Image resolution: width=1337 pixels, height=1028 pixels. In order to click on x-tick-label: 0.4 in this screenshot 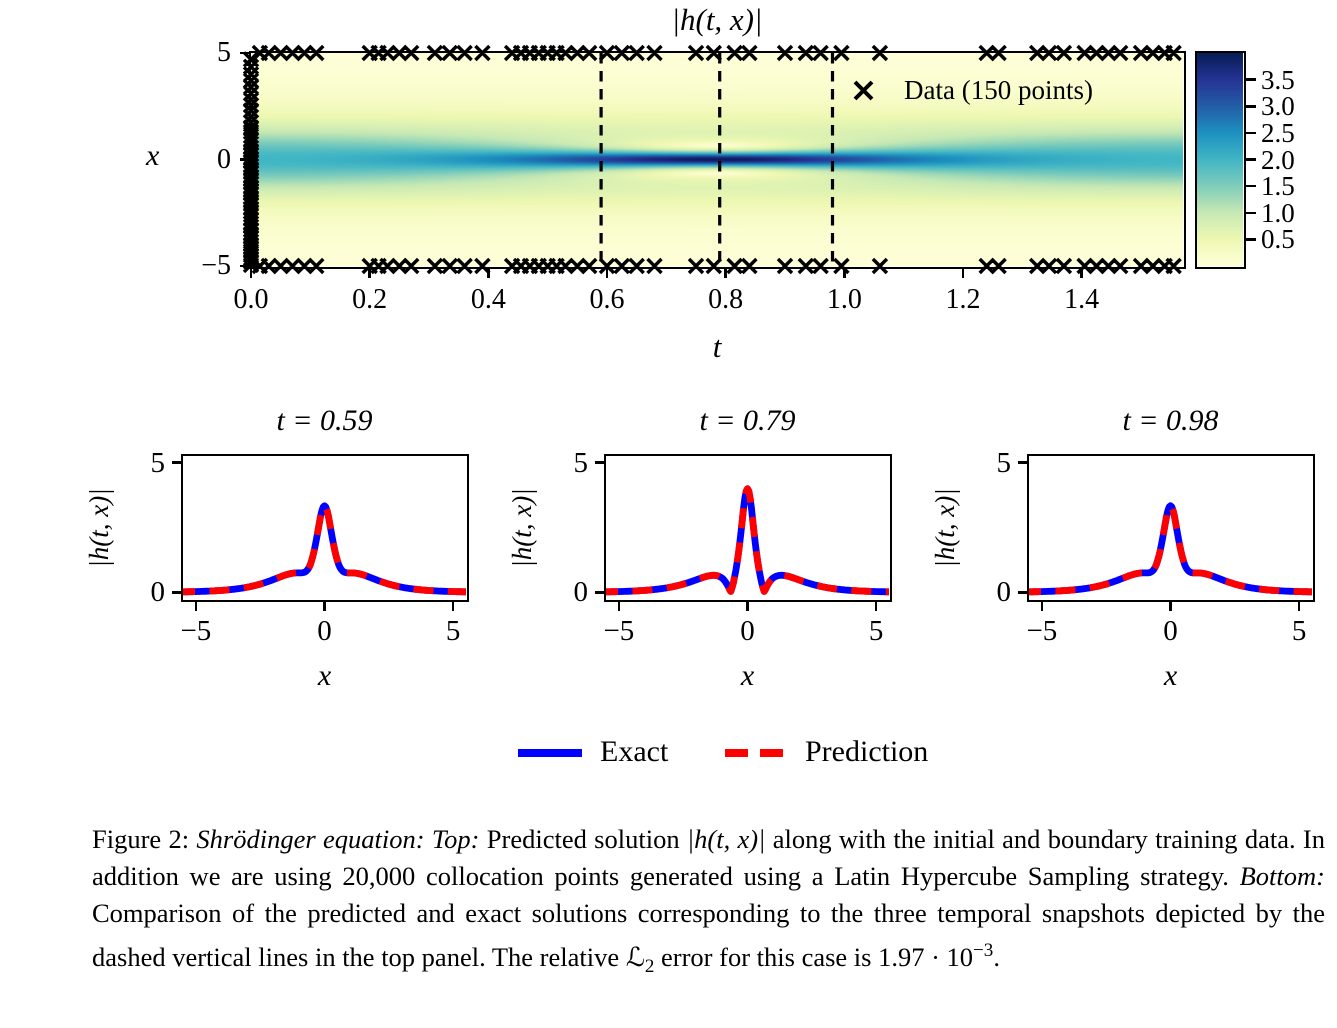, I will do `click(488, 299)`.